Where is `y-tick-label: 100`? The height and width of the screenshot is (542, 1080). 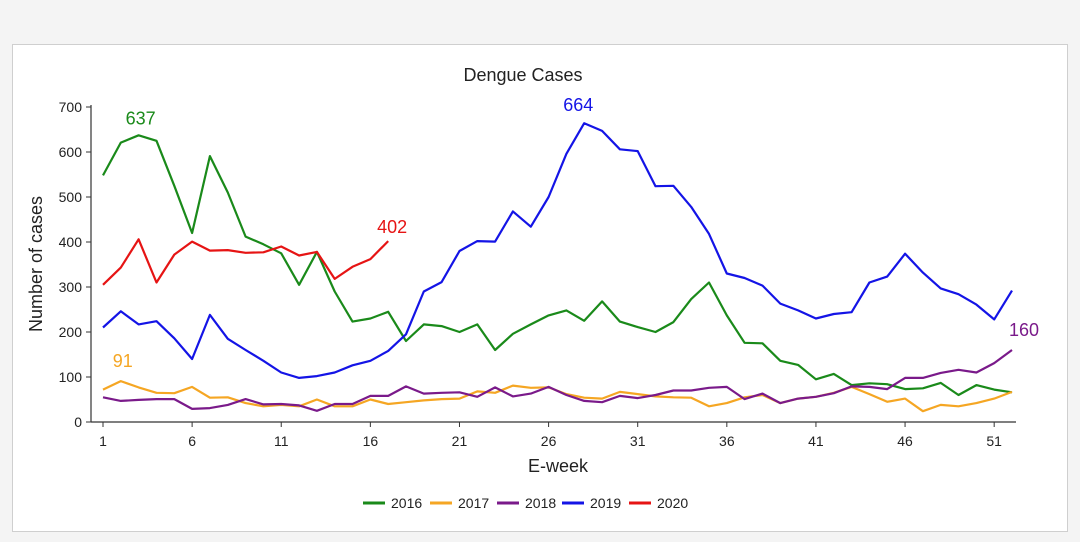 y-tick-label: 100 is located at coordinates (71, 377).